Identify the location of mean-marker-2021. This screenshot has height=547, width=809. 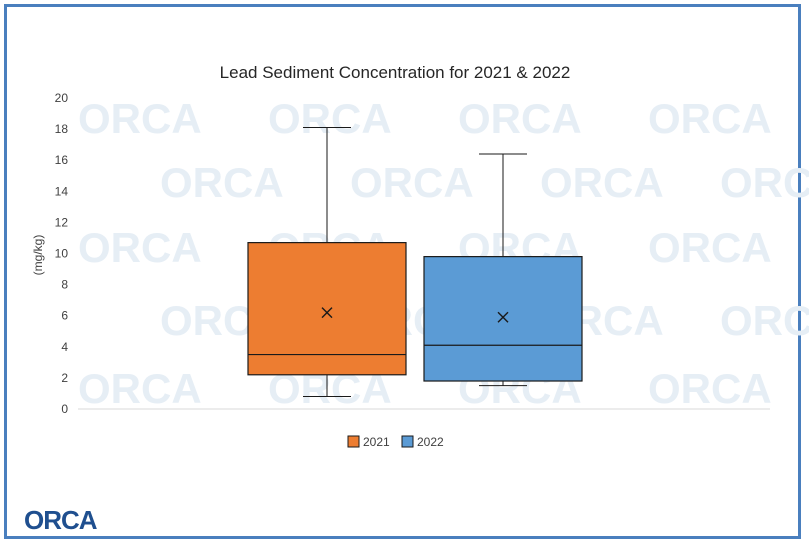
(327, 313).